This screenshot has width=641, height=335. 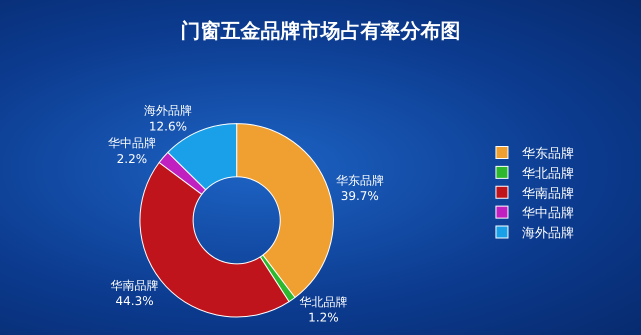 I want to click on legend-label: 华东品牌, so click(x=548, y=154).